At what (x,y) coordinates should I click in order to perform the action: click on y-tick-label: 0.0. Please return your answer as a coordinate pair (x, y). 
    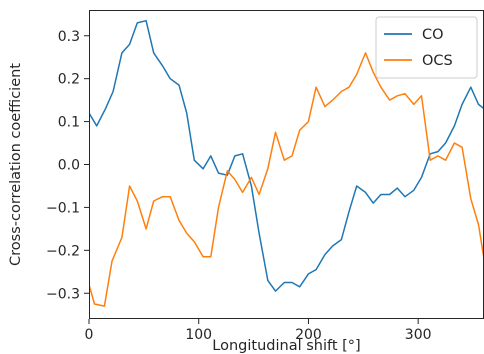
    Looking at the image, I should click on (69, 166).